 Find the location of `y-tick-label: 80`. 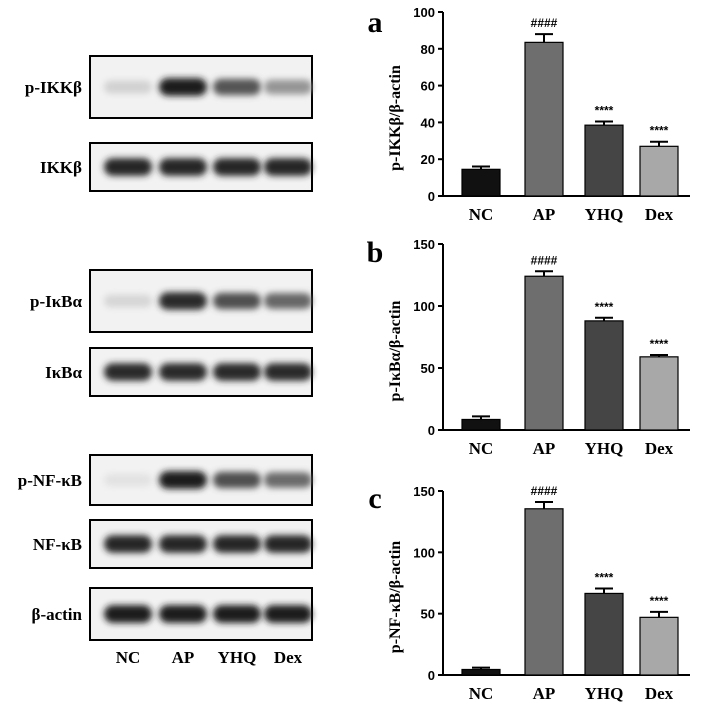

y-tick-label: 80 is located at coordinates (428, 49).